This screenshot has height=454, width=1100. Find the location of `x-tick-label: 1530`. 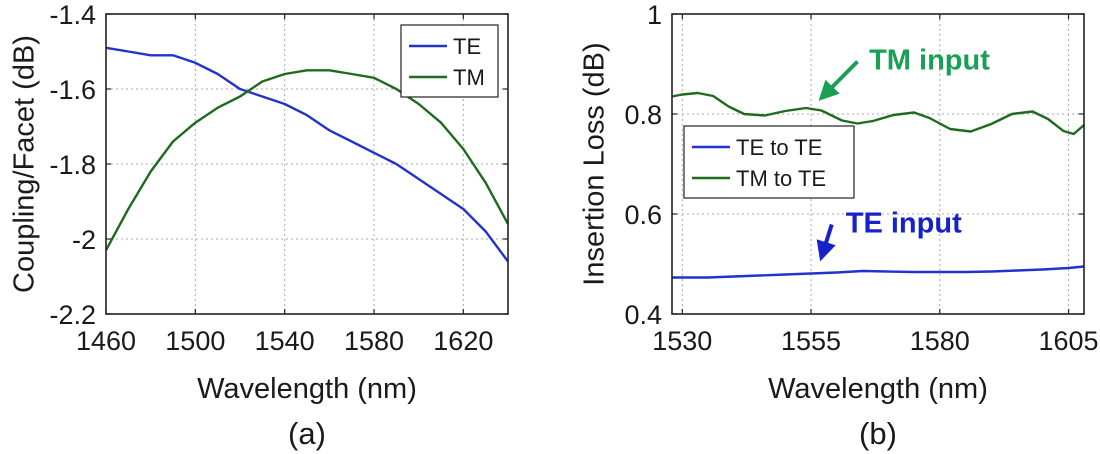

x-tick-label: 1530 is located at coordinates (682, 341).